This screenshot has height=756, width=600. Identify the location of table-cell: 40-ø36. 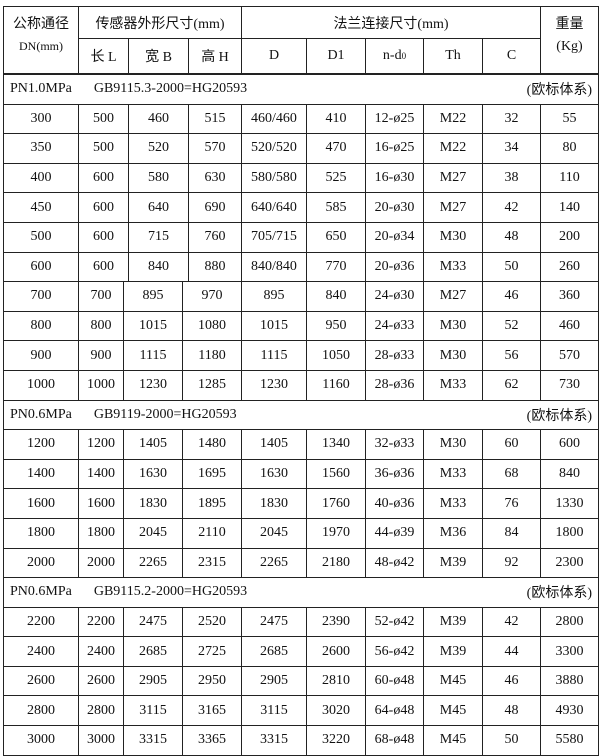
(395, 503).